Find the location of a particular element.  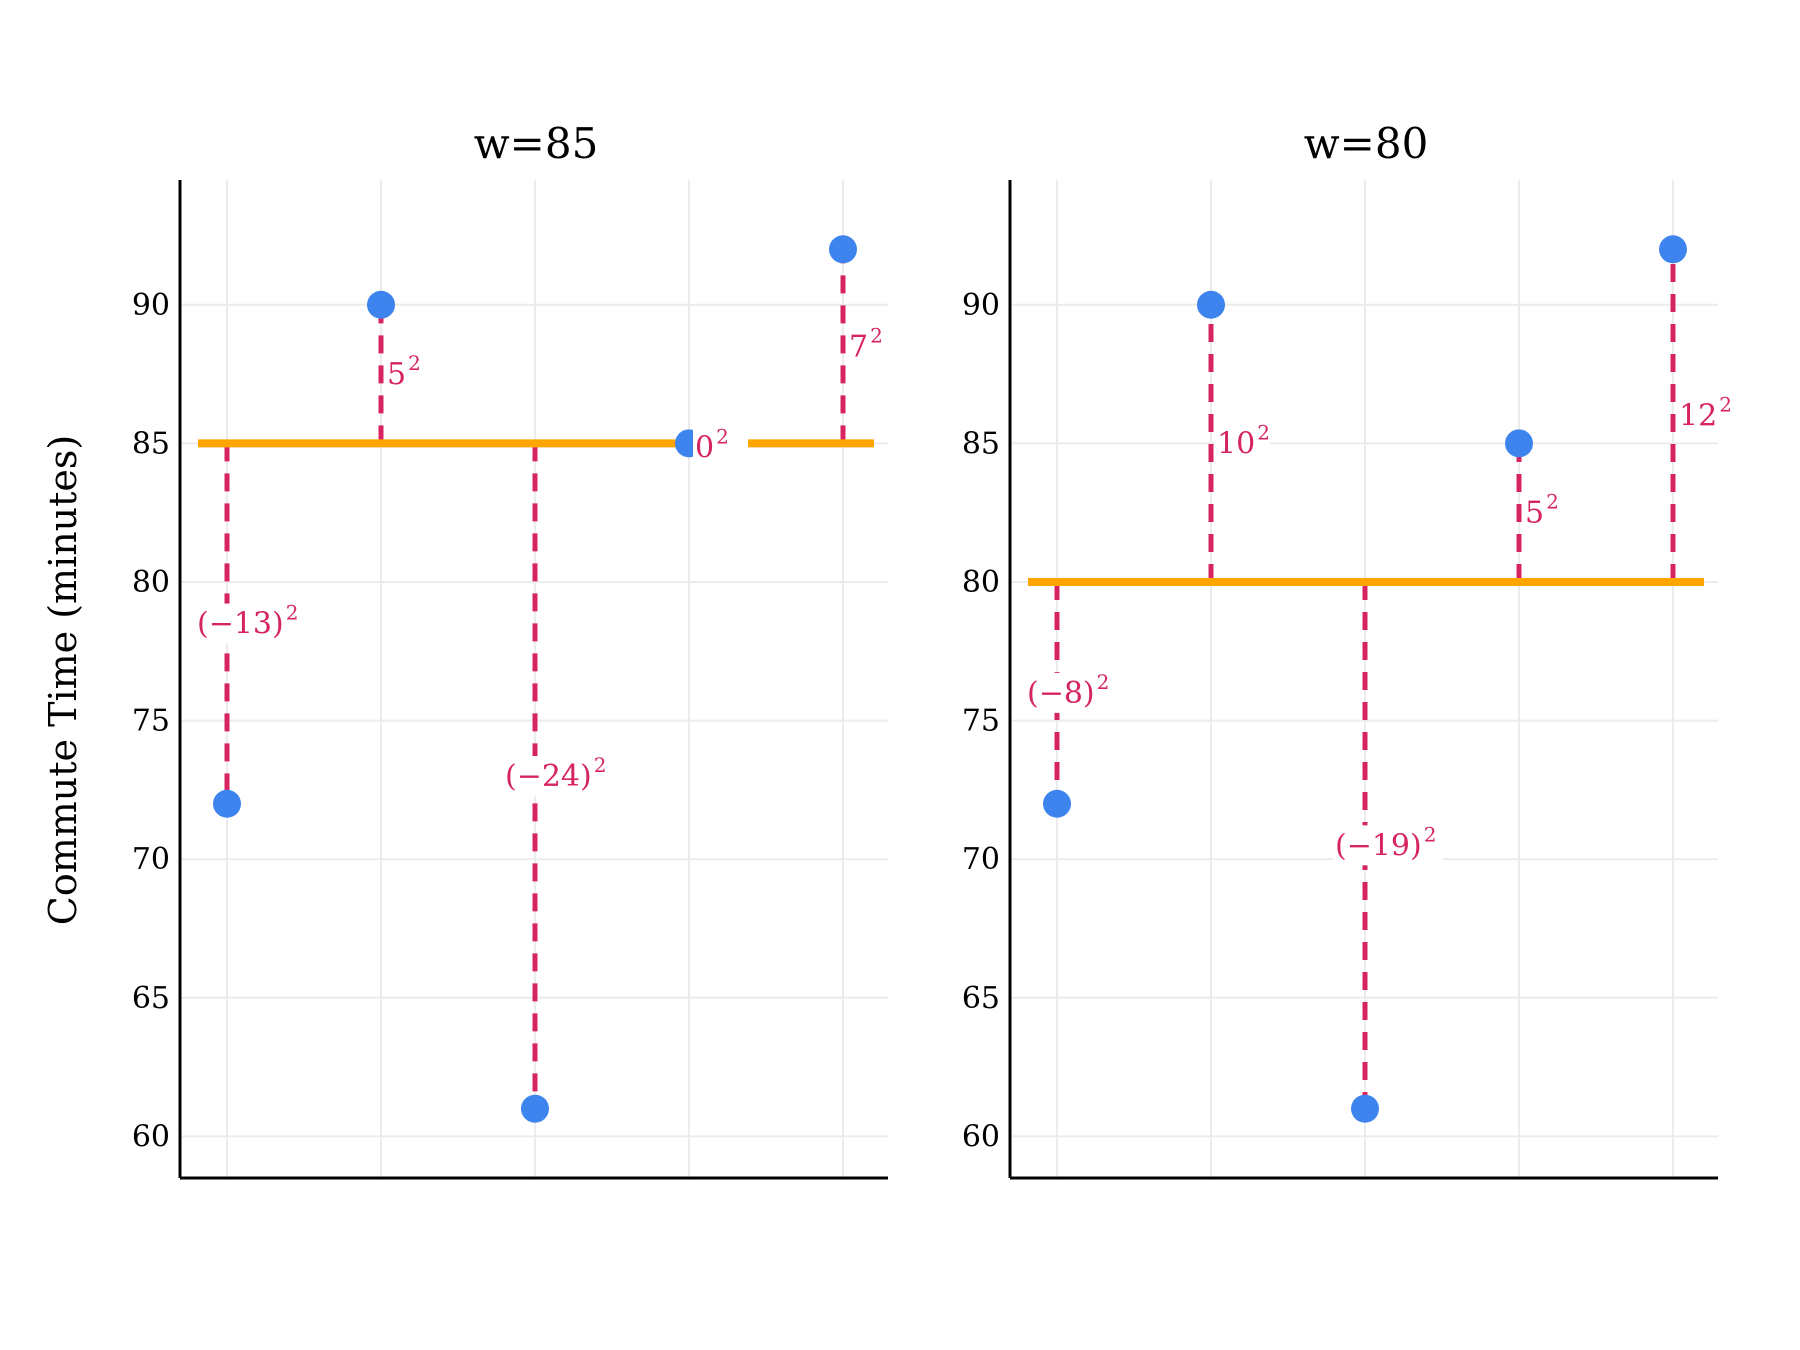

y-axis-label: Commute Time (minutes) is located at coordinates (63, 680).